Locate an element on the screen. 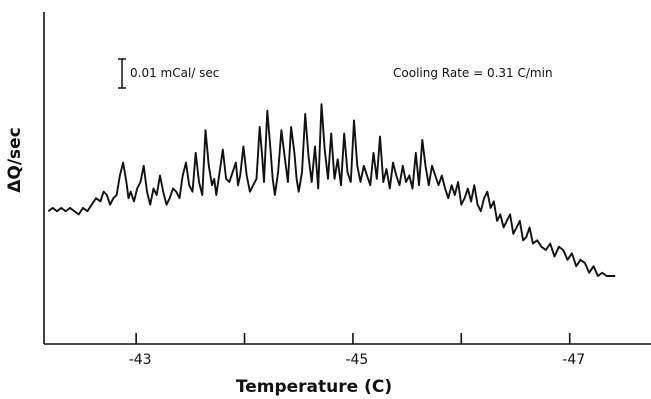 The width and height of the screenshot is (651, 399). x-tick-labels: -43 -45 -47 is located at coordinates (357, 360).